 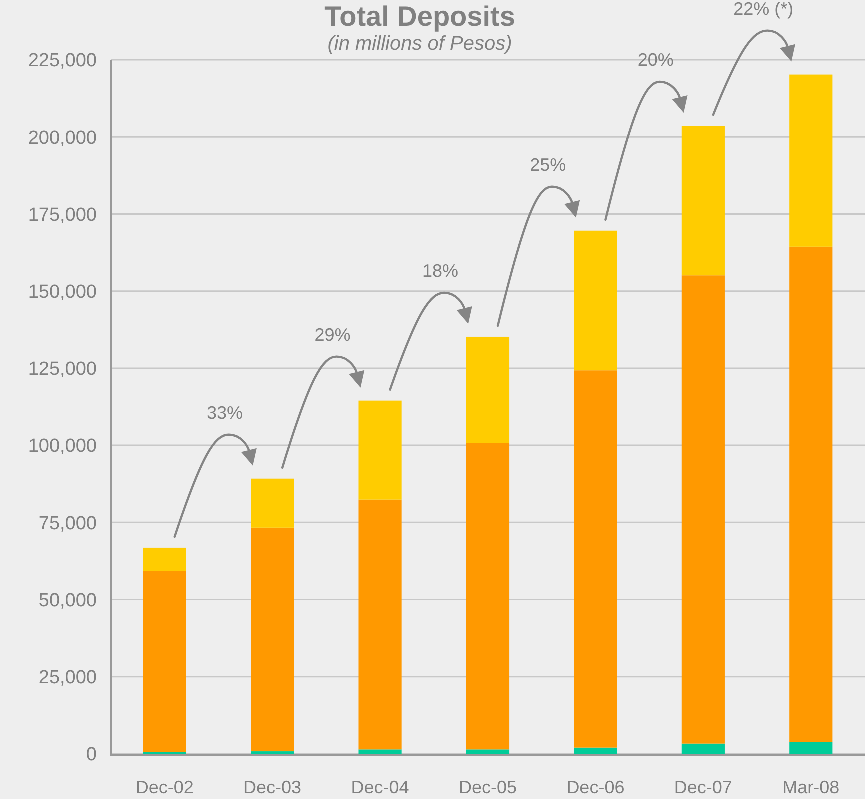 What do you see at coordinates (595, 787) in the screenshot?
I see `x-tick-label: Dec-06` at bounding box center [595, 787].